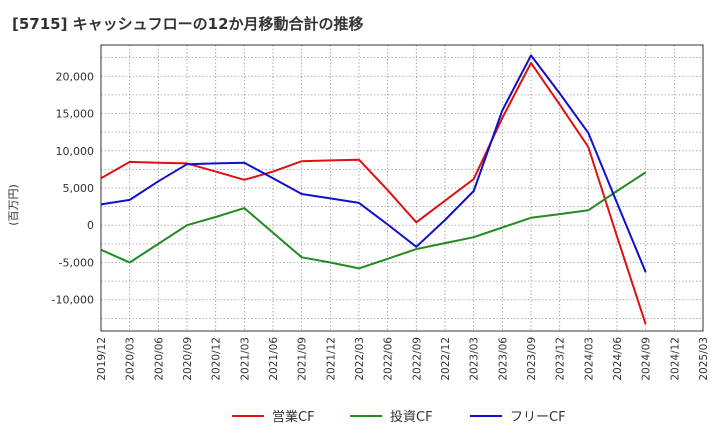 The height and width of the screenshot is (440, 720). What do you see at coordinates (245, 359) in the screenshot?
I see `x-tick-label: 2021/03` at bounding box center [245, 359].